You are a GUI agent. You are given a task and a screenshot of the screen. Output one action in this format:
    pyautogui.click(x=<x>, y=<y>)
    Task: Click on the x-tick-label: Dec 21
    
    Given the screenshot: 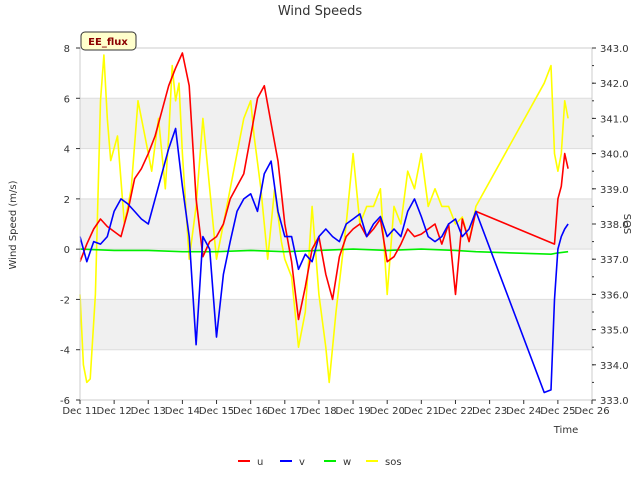 What is the action you would take?
    pyautogui.click(x=421, y=411)
    